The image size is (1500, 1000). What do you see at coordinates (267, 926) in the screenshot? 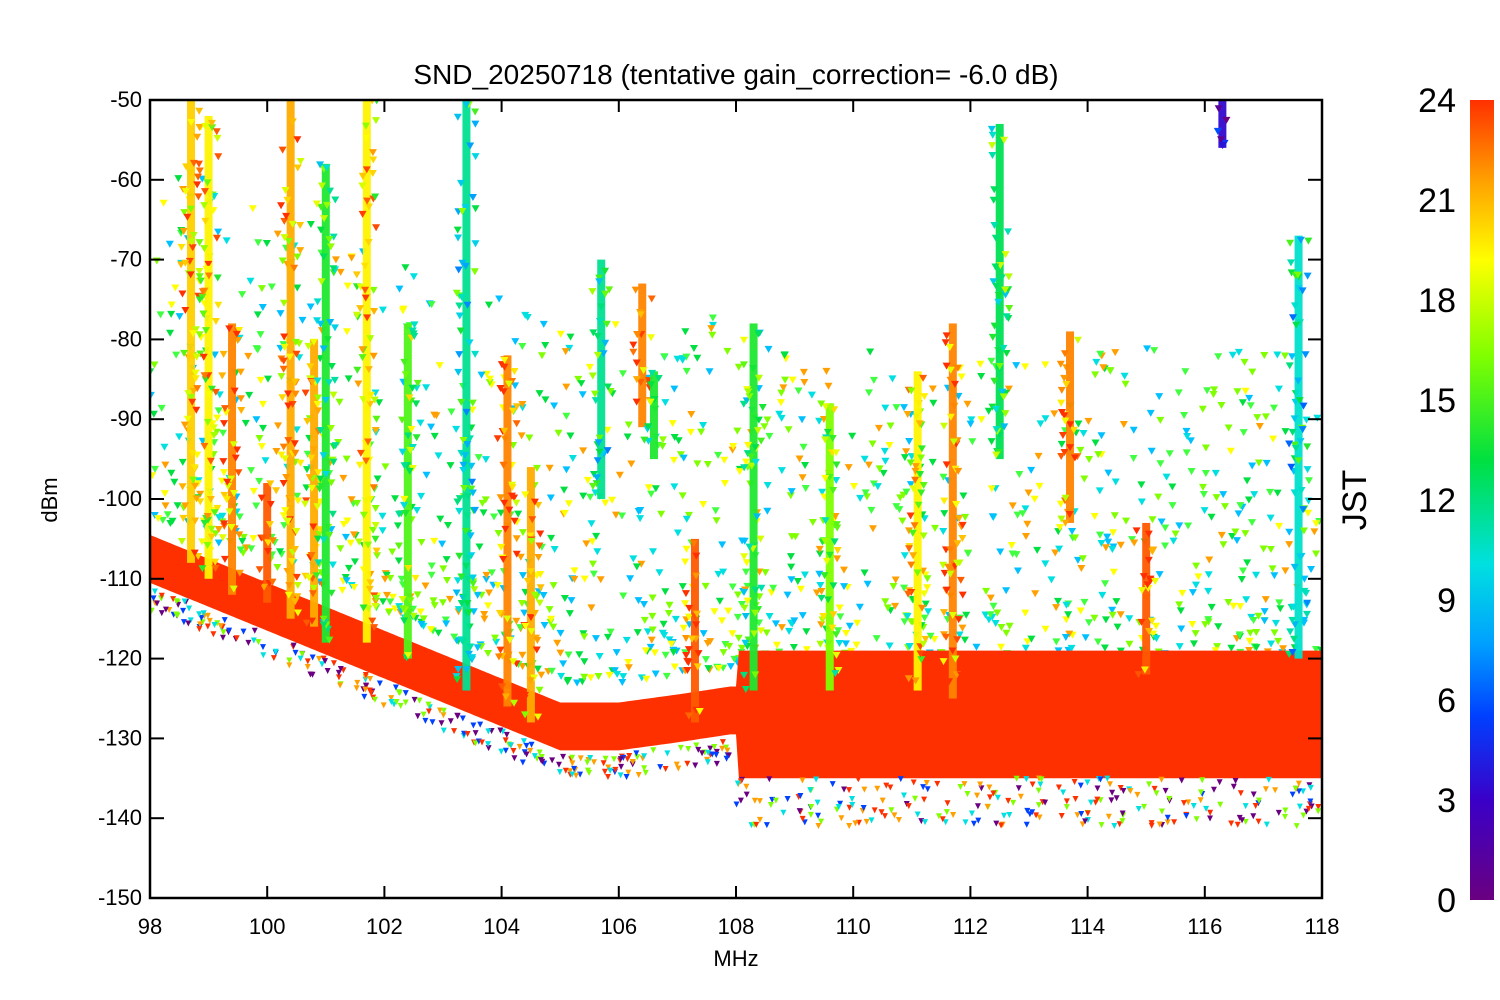
I see `x-tick-label: 100` at bounding box center [267, 926].